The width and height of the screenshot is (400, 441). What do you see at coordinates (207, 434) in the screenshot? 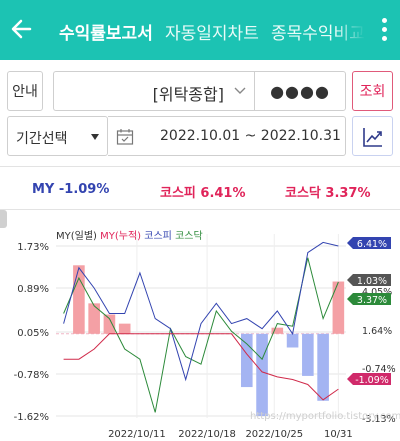
I see `x-tick-label: 2022/10/18` at bounding box center [207, 434].